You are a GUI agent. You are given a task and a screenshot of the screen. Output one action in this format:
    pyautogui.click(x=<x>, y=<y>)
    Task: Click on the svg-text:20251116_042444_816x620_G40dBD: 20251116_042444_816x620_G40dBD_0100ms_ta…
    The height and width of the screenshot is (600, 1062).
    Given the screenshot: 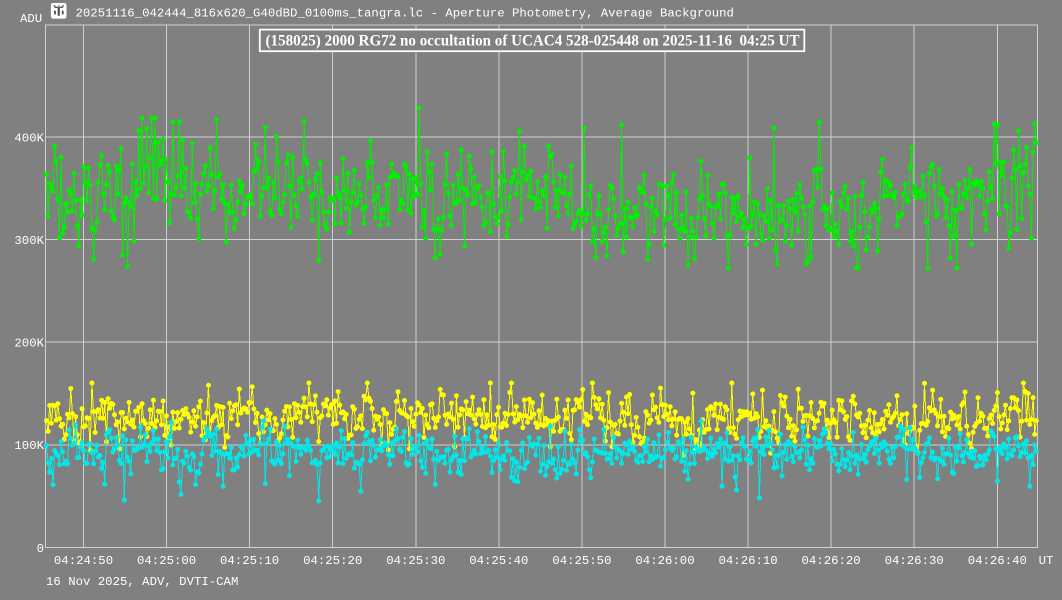 What is the action you would take?
    pyautogui.click(x=405, y=14)
    